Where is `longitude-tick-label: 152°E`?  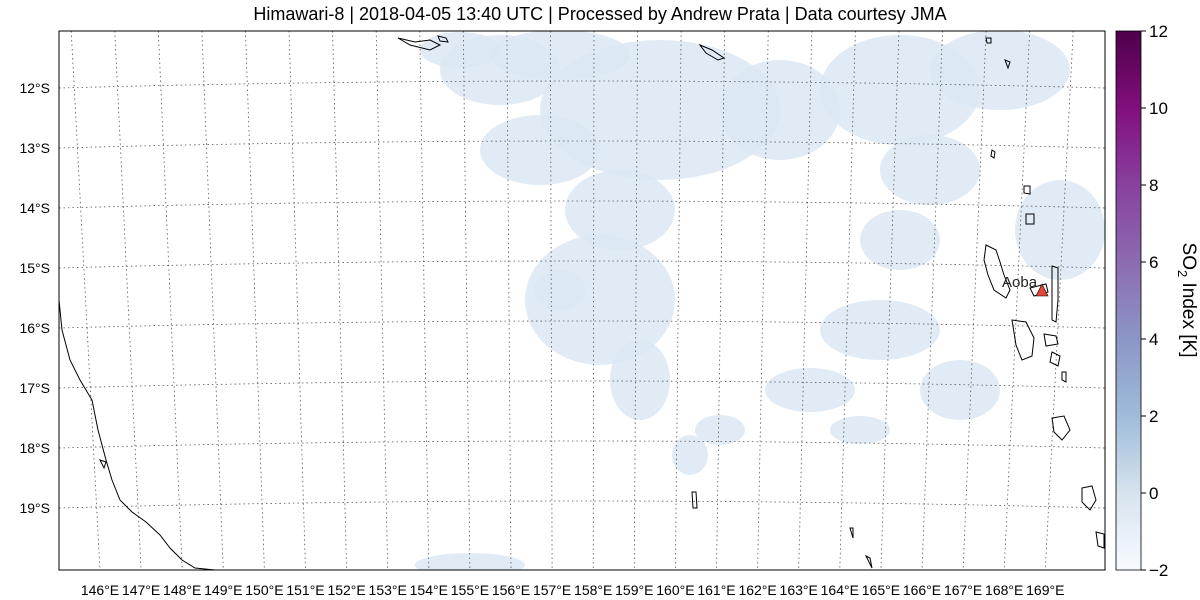 longitude-tick-label: 152°E is located at coordinates (346, 590).